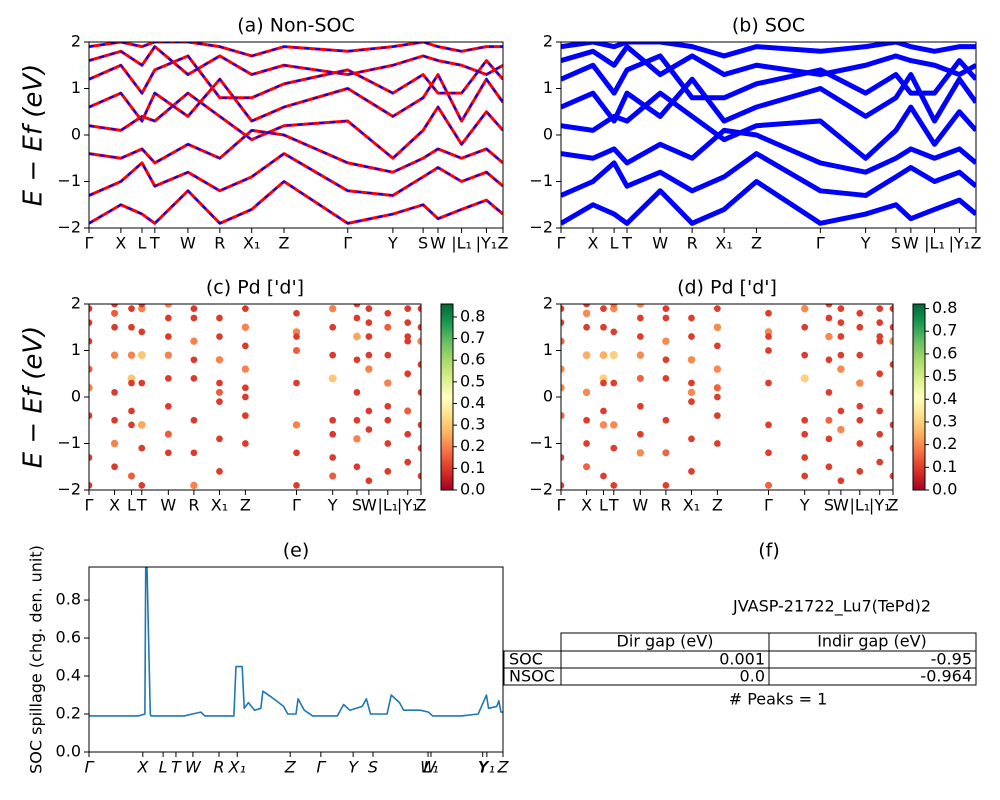 The image size is (1000, 800). What do you see at coordinates (614, 243) in the screenshot?
I see `x-tick-label: L` at bounding box center [614, 243].